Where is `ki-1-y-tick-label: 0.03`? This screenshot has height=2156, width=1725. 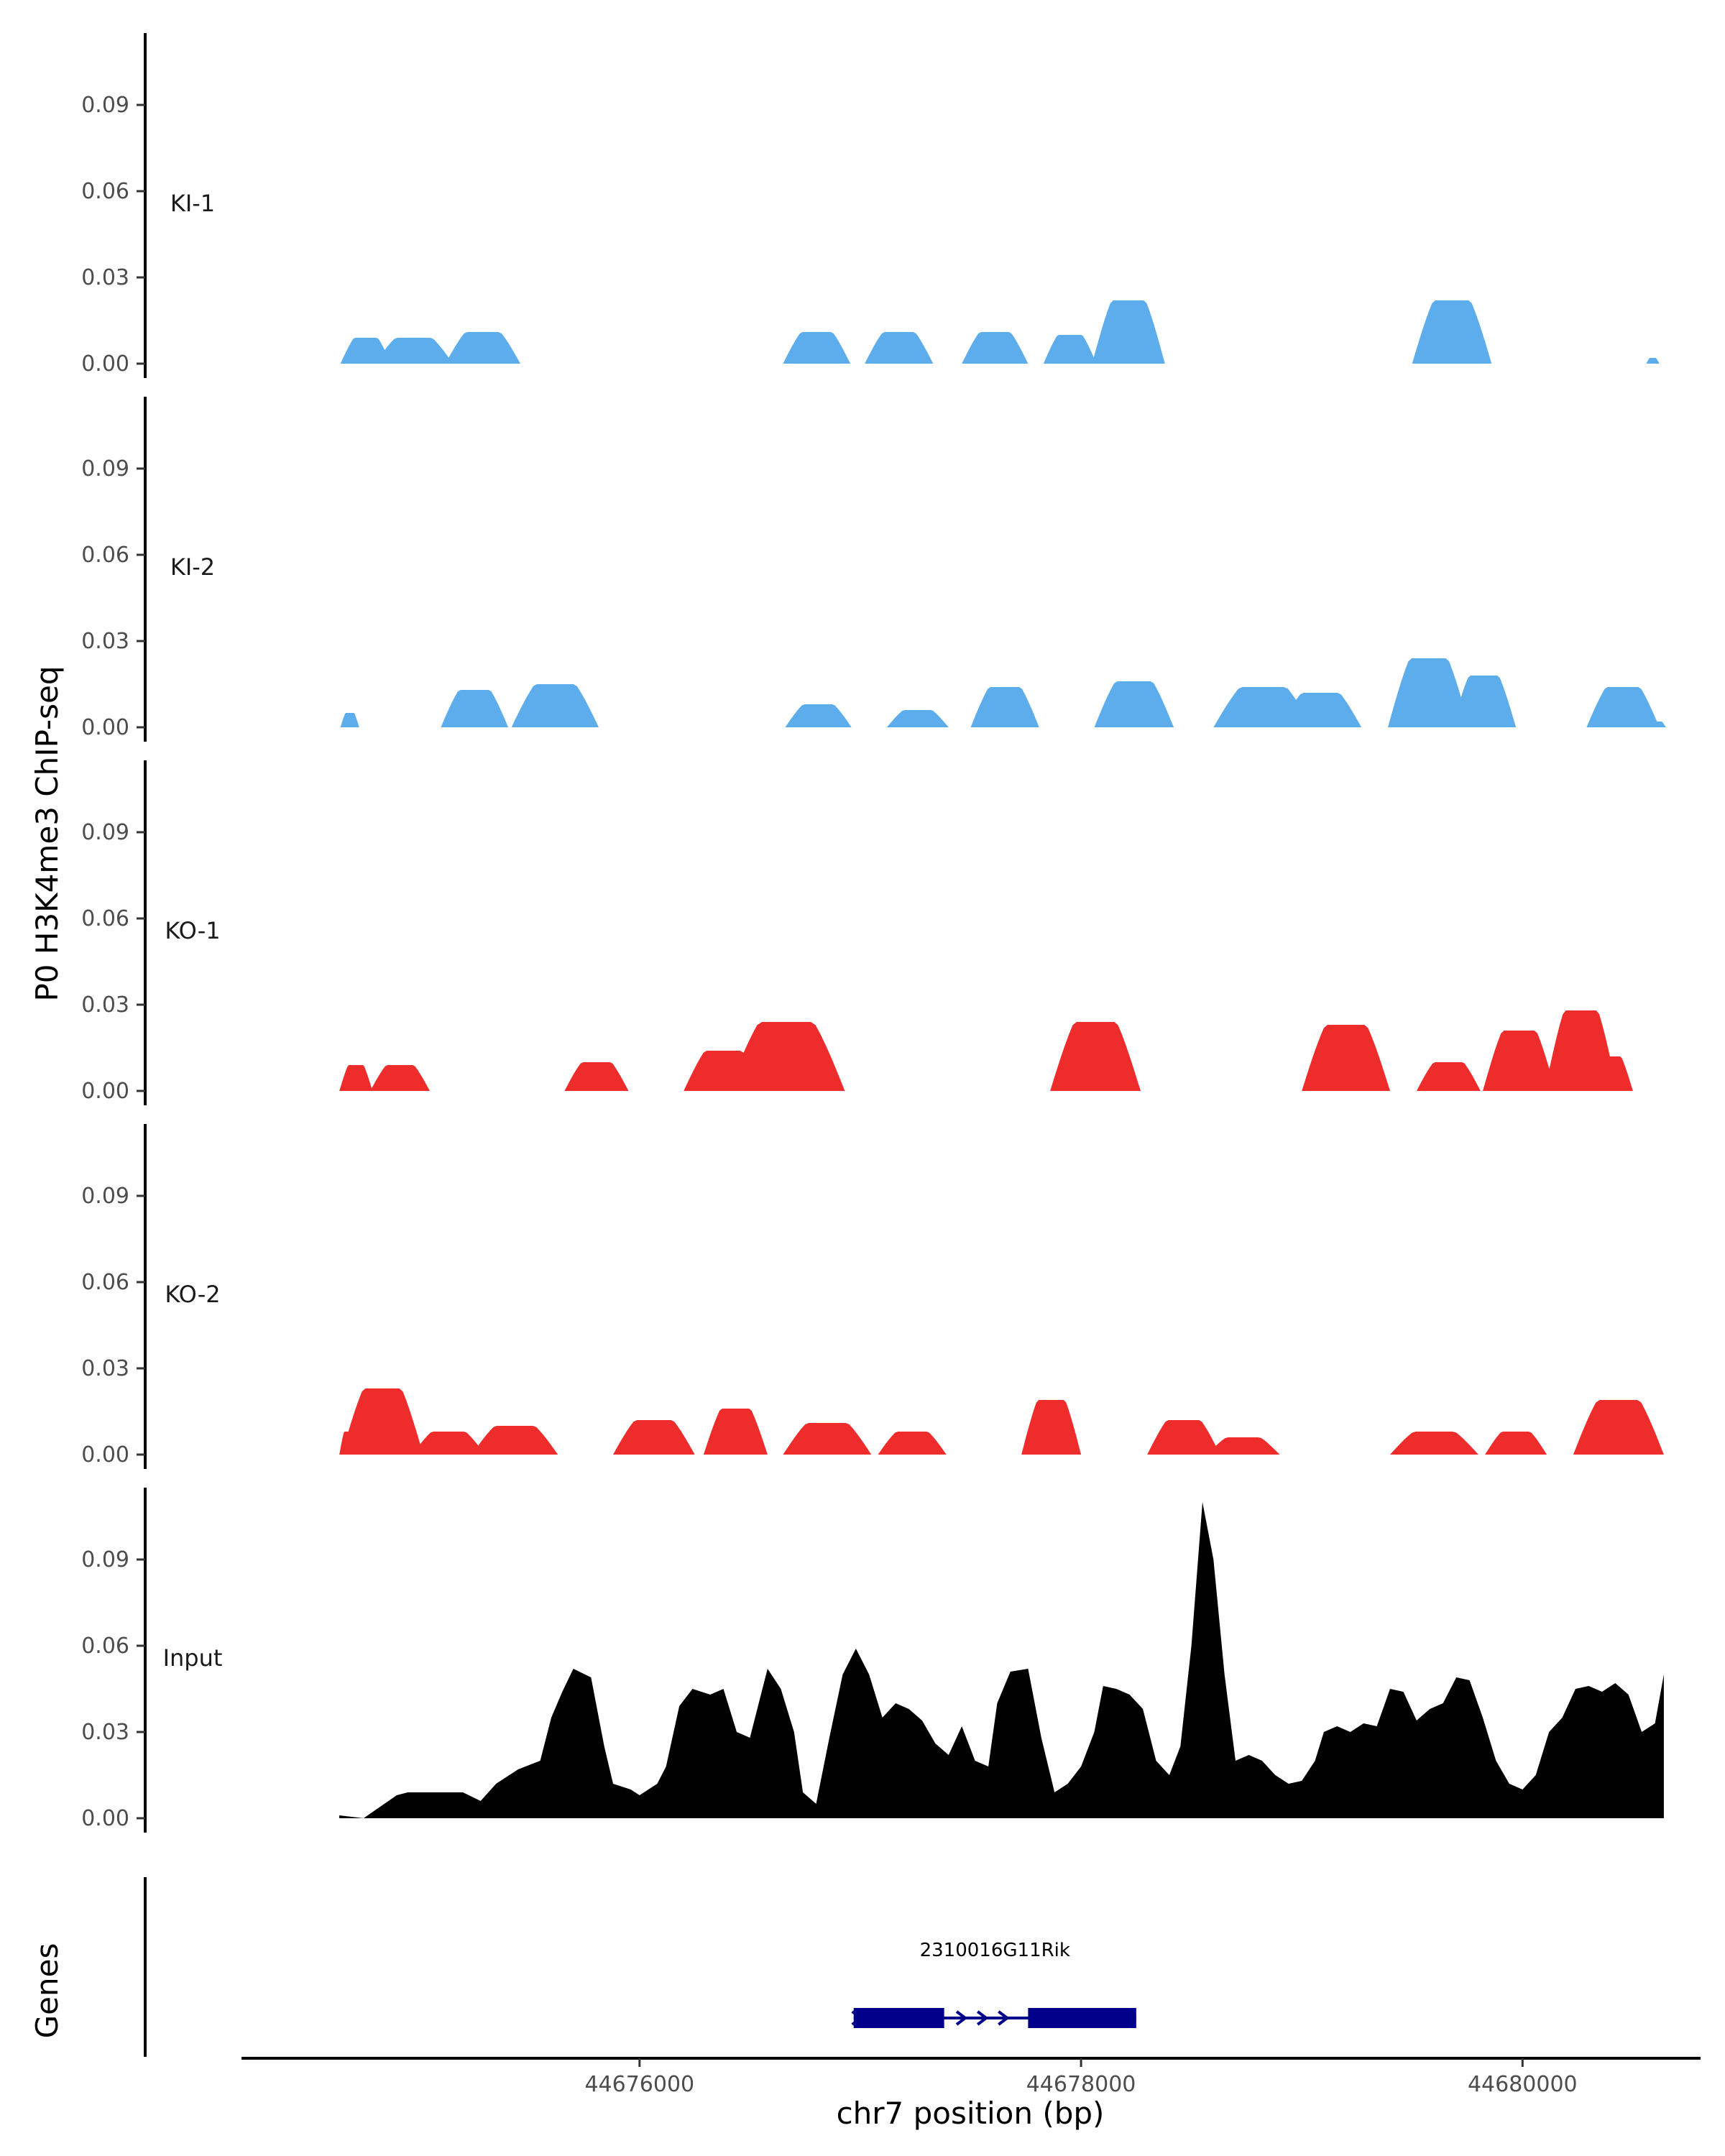
ki-1-y-tick-label: 0.03 is located at coordinates (105, 277).